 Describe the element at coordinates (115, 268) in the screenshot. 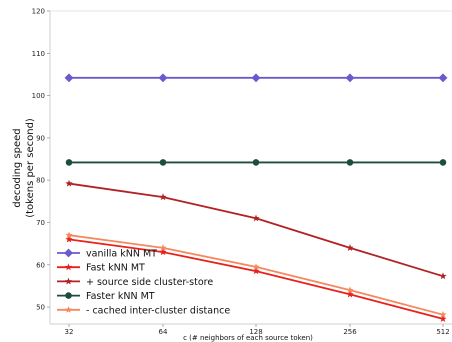

I see `legend-label: Fast kNN MT` at that location.